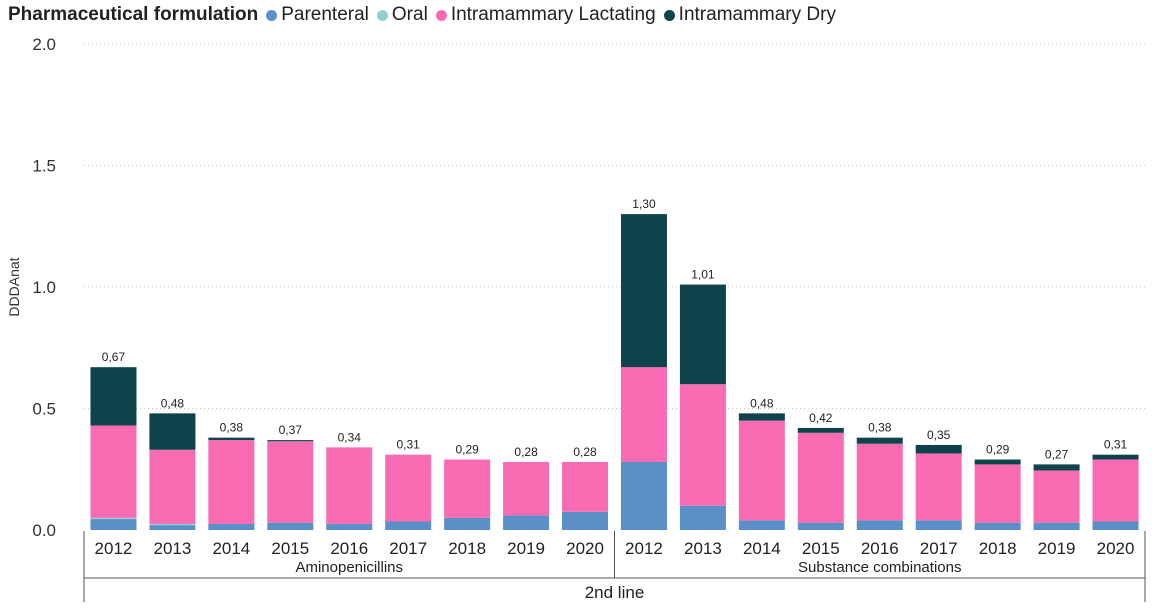 The width and height of the screenshot is (1170, 616). Describe the element at coordinates (409, 14) in the screenshot. I see `legend-label-oral: Oral` at that location.